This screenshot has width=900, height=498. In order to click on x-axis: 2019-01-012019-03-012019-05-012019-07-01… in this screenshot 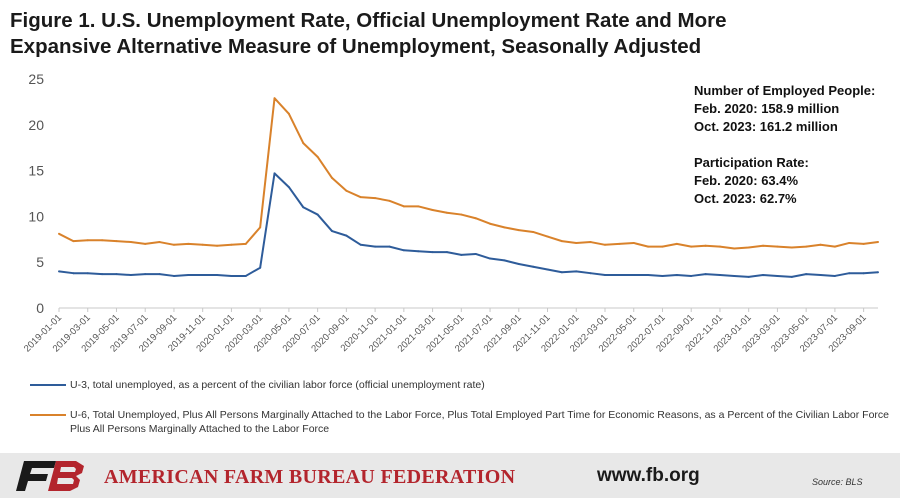, I will do `click(450, 330)`.